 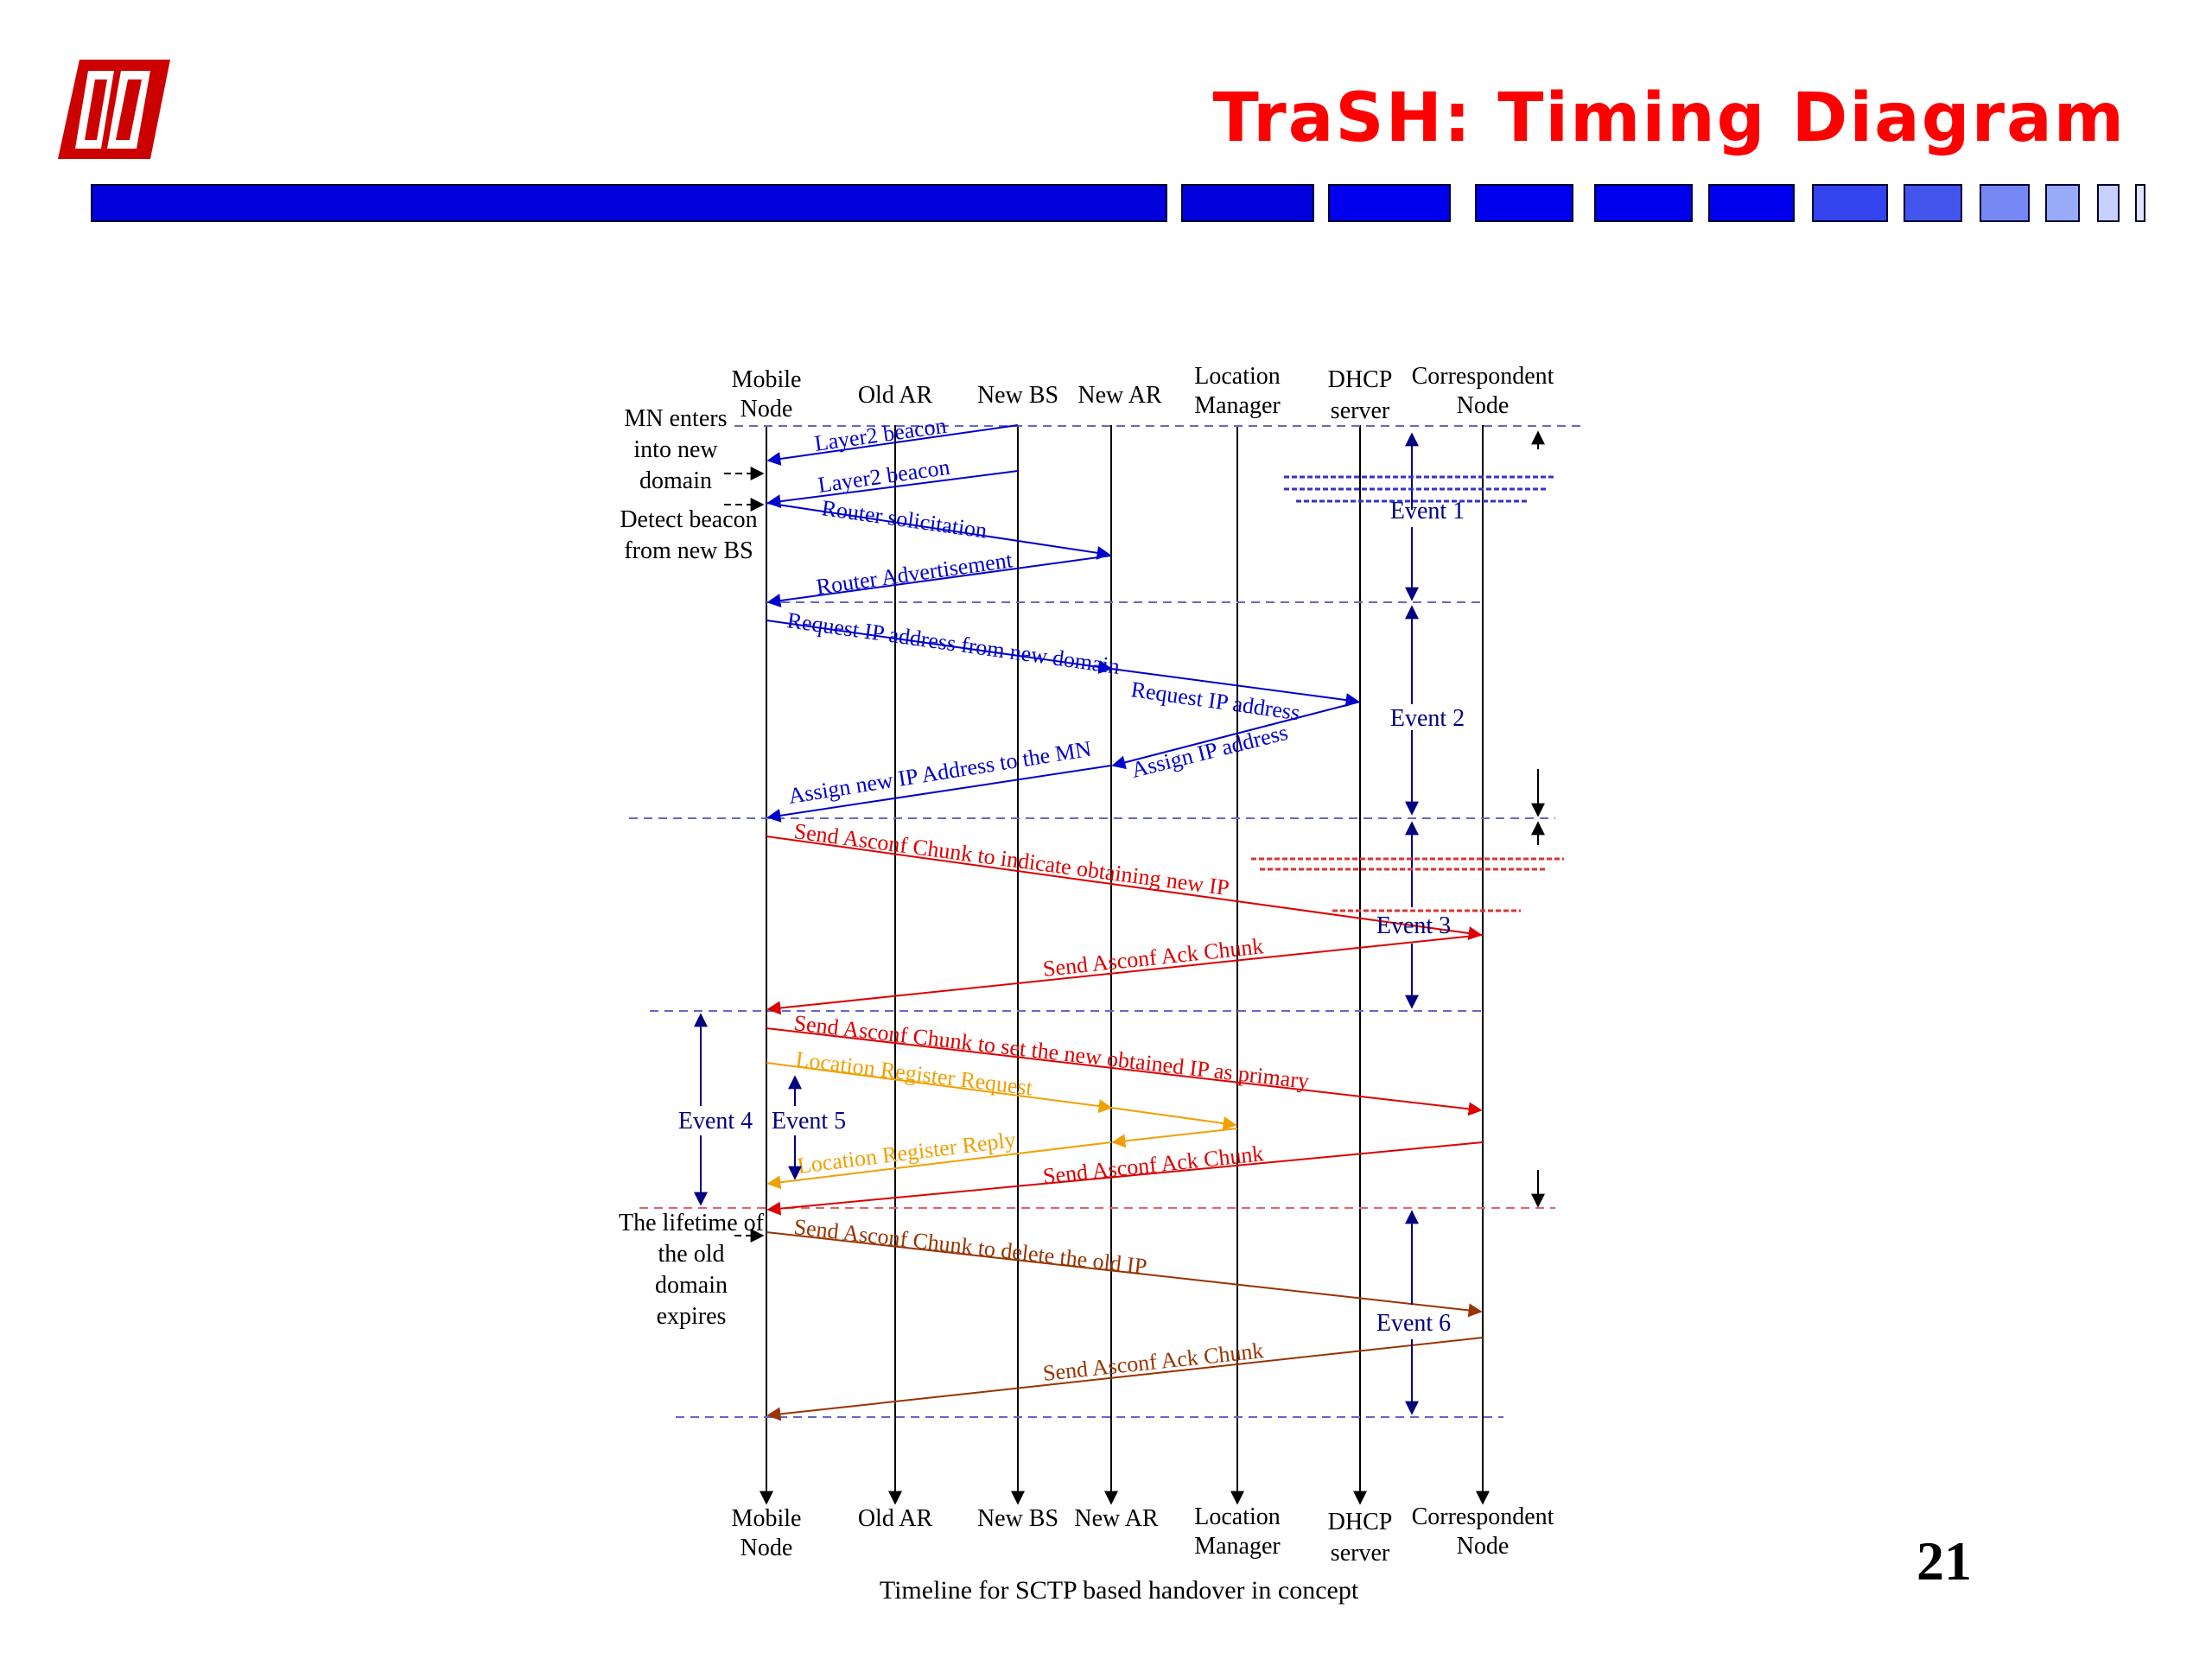 I want to click on message-label-asconf-ack-1: Send Asconf Ack Chunk, so click(x=1153, y=957).